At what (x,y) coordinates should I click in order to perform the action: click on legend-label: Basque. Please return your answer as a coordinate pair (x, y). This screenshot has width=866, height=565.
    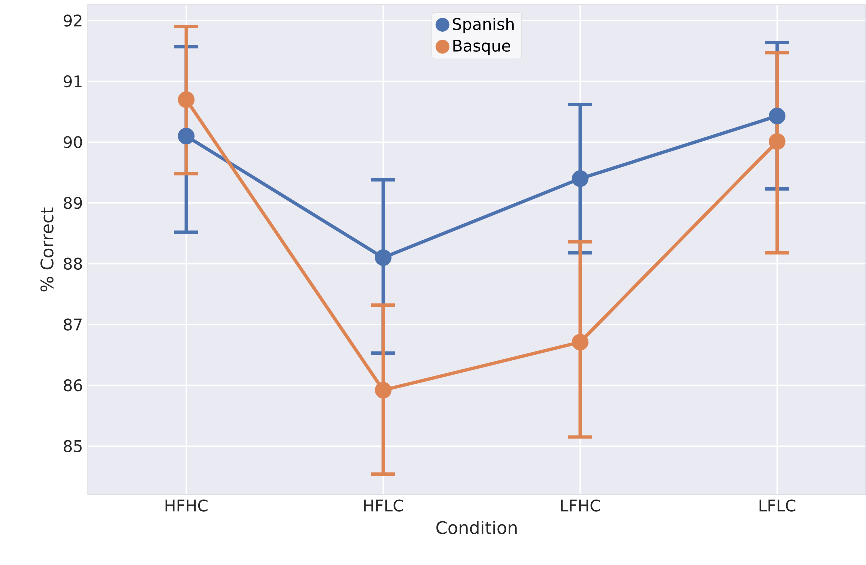
    Looking at the image, I should click on (482, 48).